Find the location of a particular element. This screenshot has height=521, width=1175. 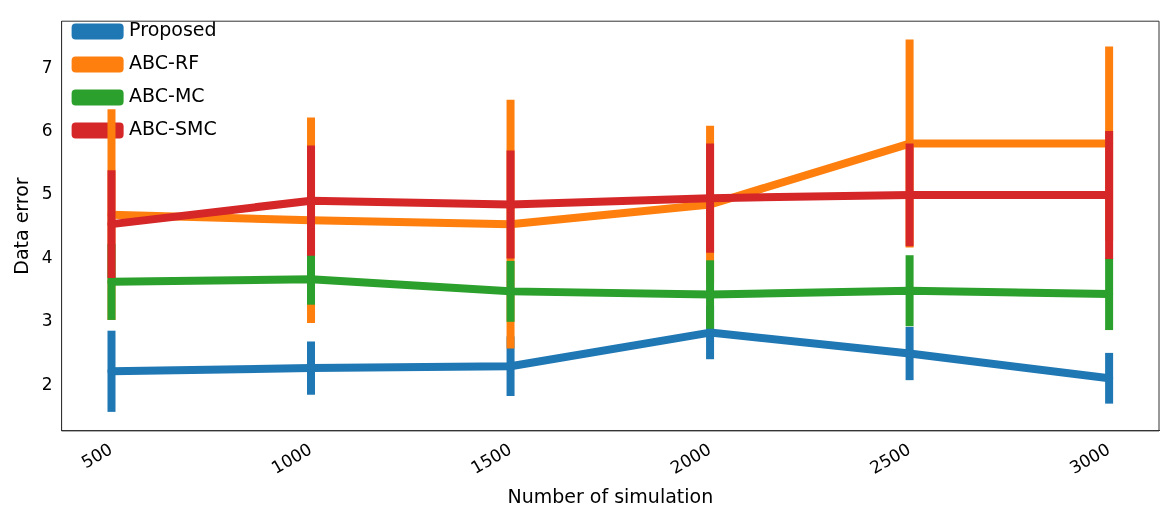

y-tick-label: 7 is located at coordinates (47, 66).